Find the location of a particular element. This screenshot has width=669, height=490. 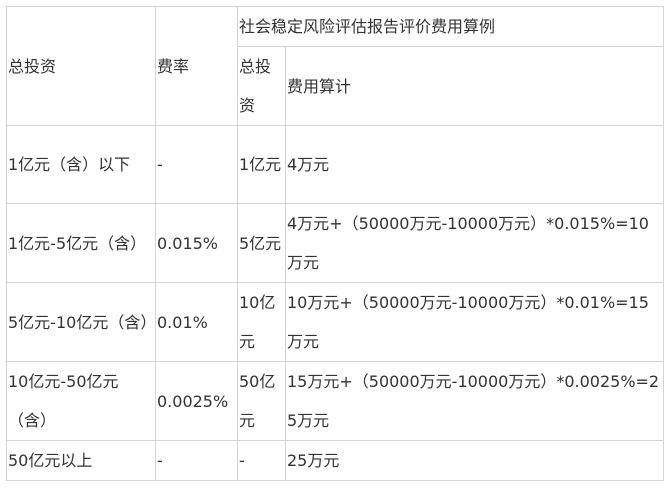

table-cell: 0.015% is located at coordinates (196, 243).